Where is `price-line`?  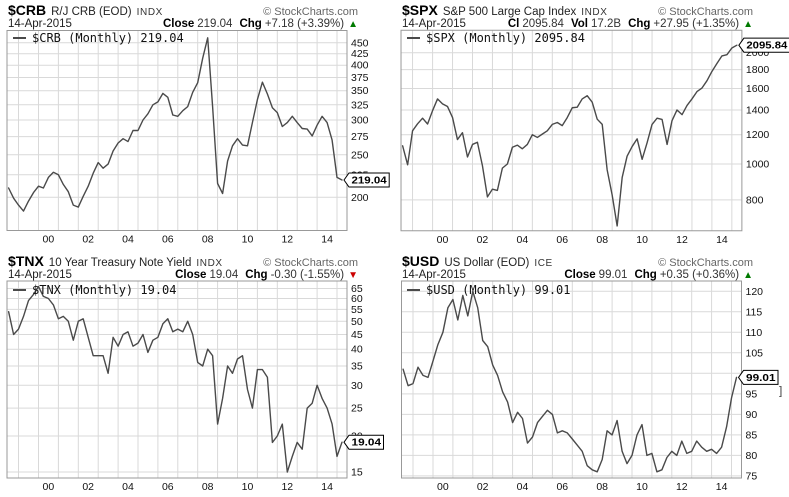 price-line is located at coordinates (175, 124).